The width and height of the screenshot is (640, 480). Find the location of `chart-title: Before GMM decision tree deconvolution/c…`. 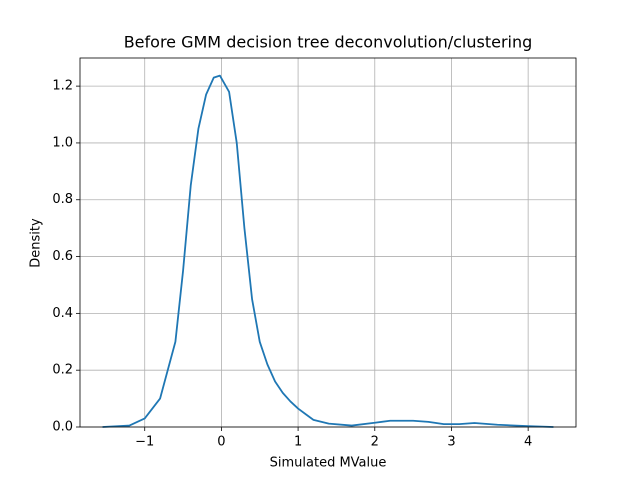

chart-title: Before GMM decision tree deconvolution/c… is located at coordinates (328, 42).